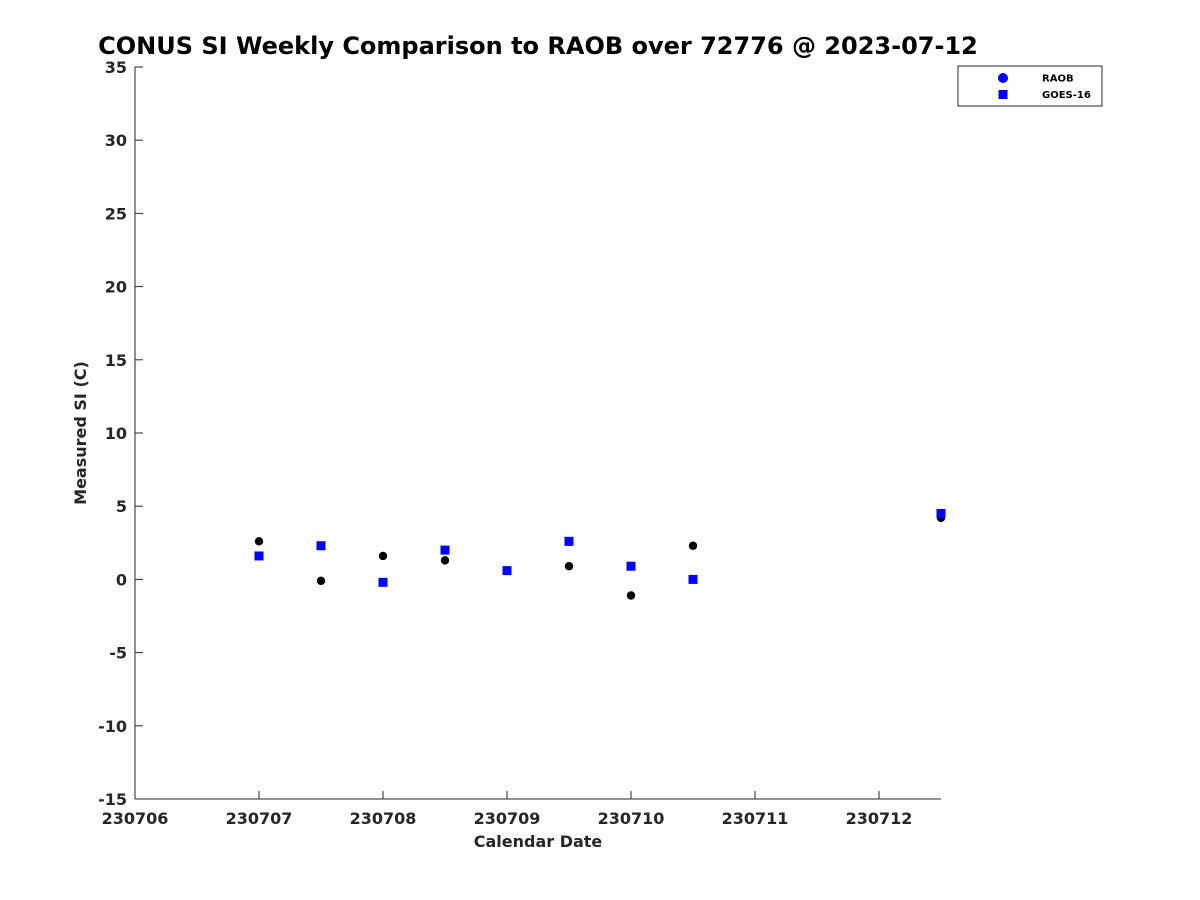 The width and height of the screenshot is (1200, 900). What do you see at coordinates (507, 818) in the screenshot?
I see `x-tick-label: 230709` at bounding box center [507, 818].